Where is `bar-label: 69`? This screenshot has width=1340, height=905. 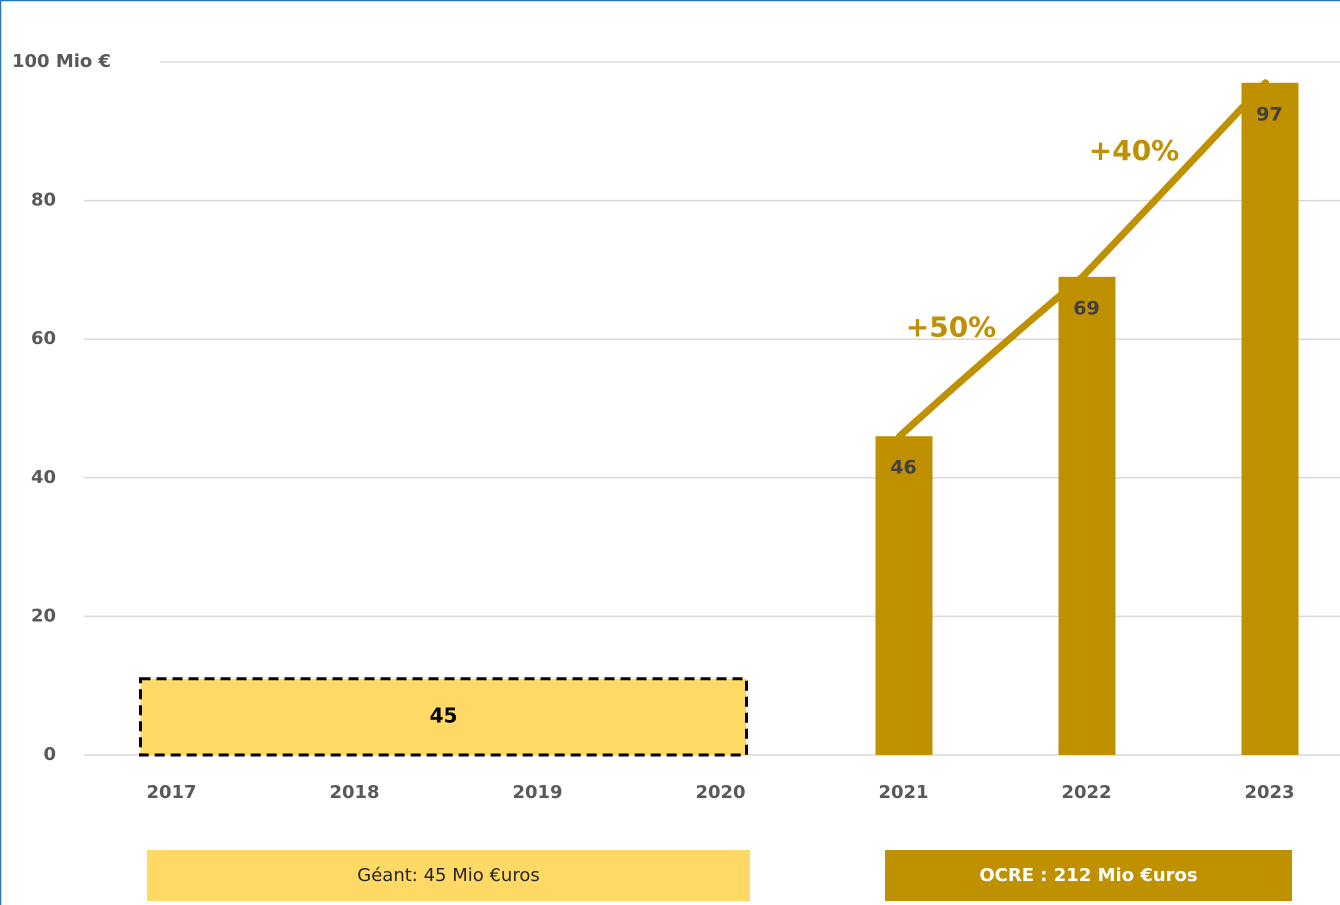
bar-label: 69 is located at coordinates (1086, 308).